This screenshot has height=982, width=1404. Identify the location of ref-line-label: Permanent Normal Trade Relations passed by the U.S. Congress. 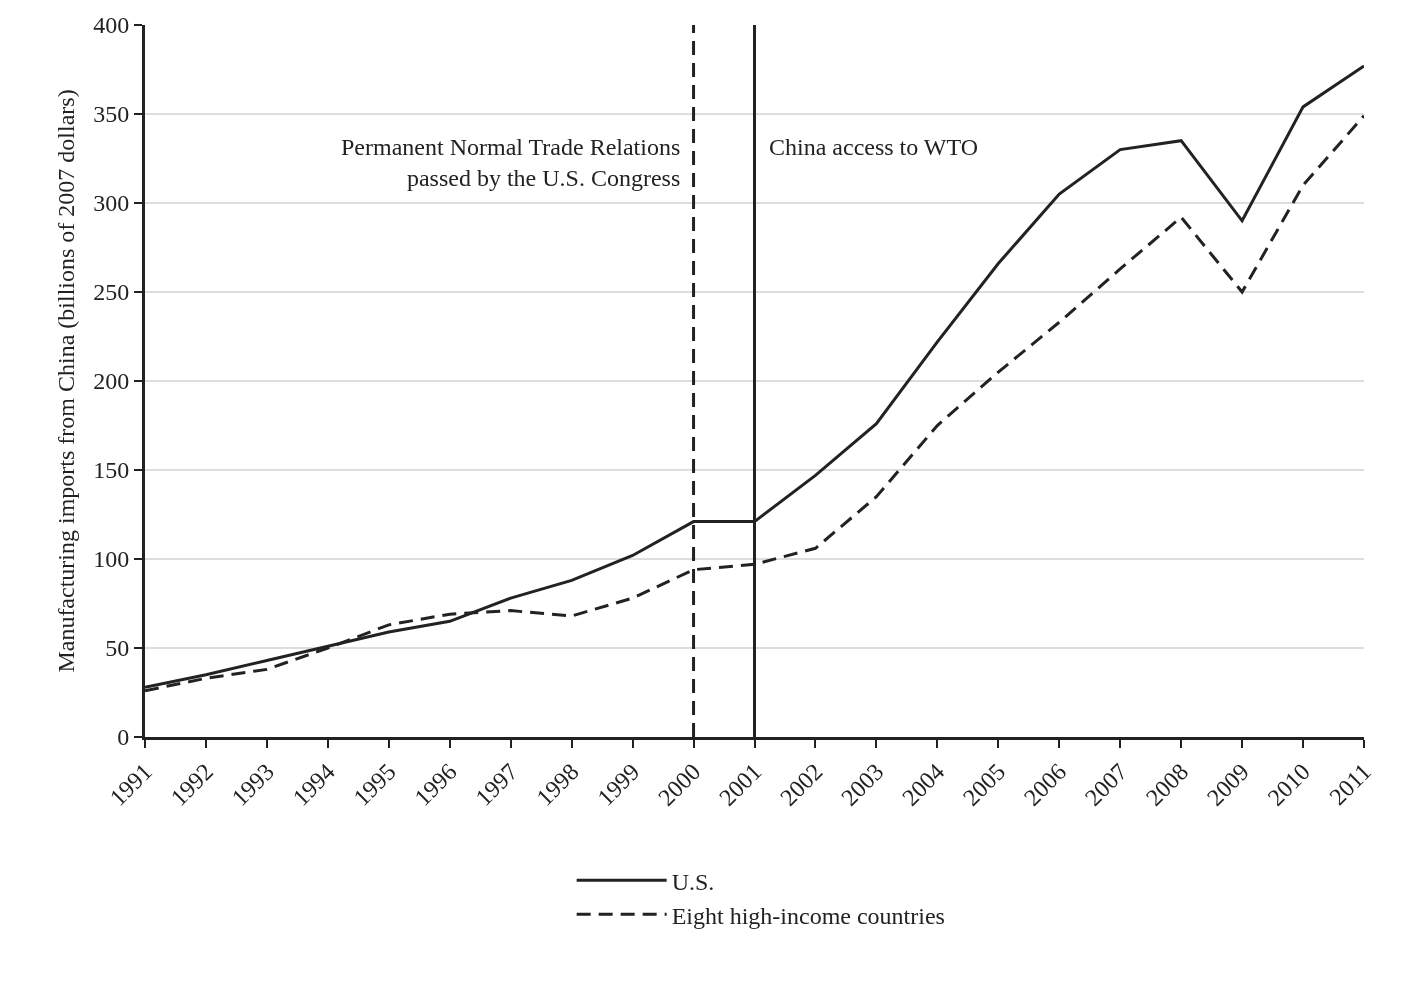
(511, 163).